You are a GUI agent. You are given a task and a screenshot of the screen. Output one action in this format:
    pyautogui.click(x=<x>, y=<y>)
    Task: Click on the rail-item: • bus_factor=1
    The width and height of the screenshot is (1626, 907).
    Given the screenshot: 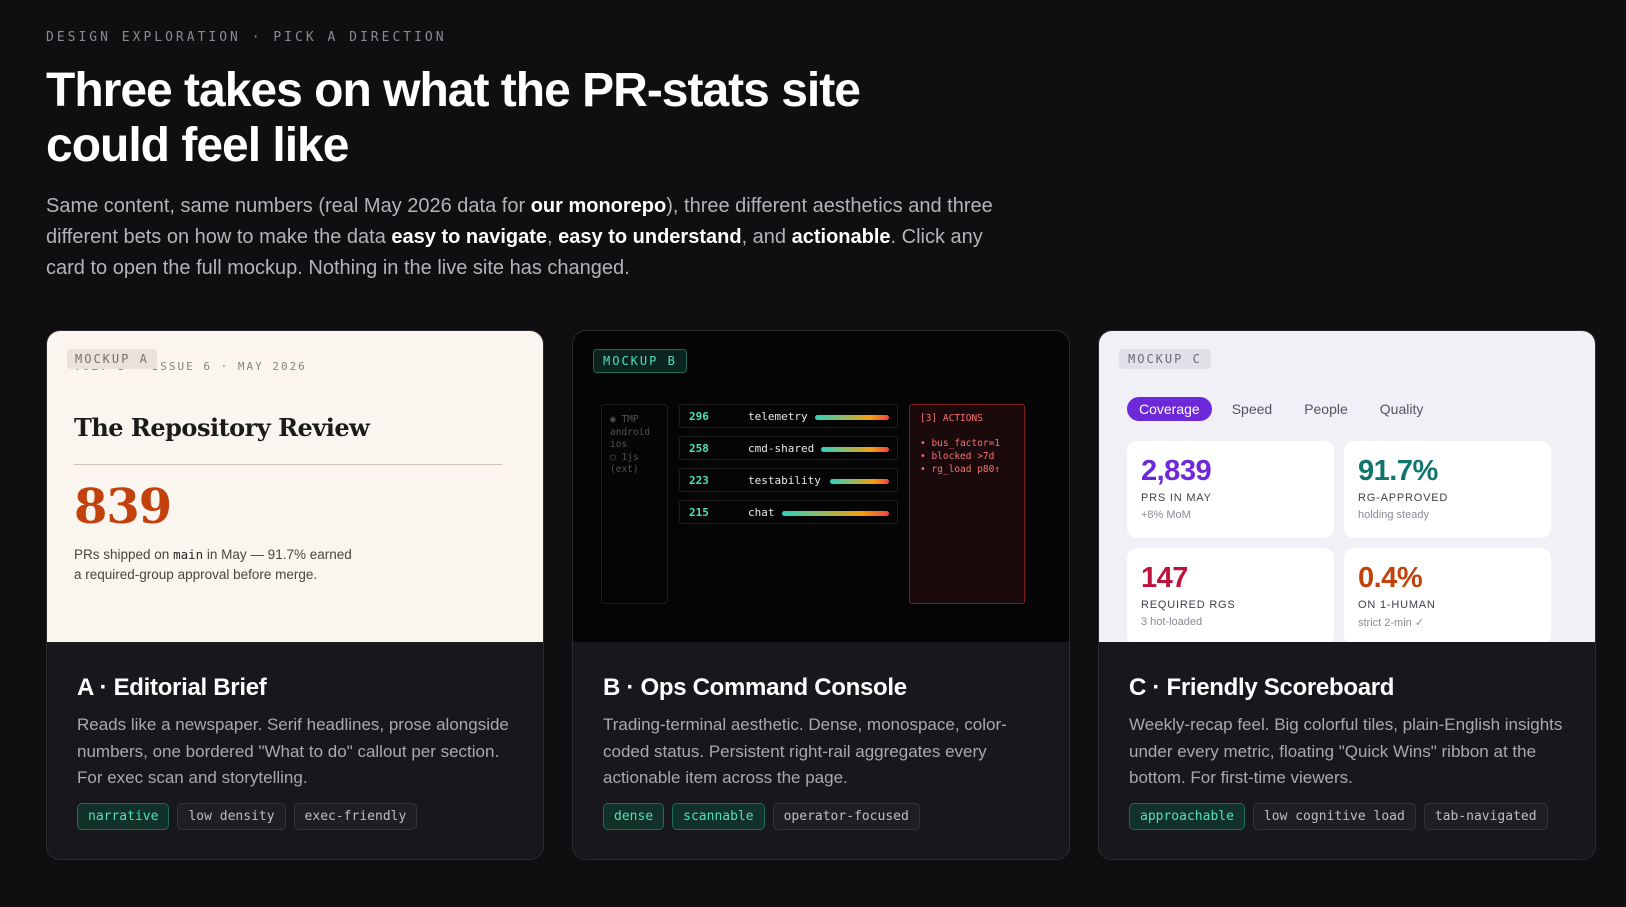 What is the action you would take?
    pyautogui.click(x=960, y=443)
    